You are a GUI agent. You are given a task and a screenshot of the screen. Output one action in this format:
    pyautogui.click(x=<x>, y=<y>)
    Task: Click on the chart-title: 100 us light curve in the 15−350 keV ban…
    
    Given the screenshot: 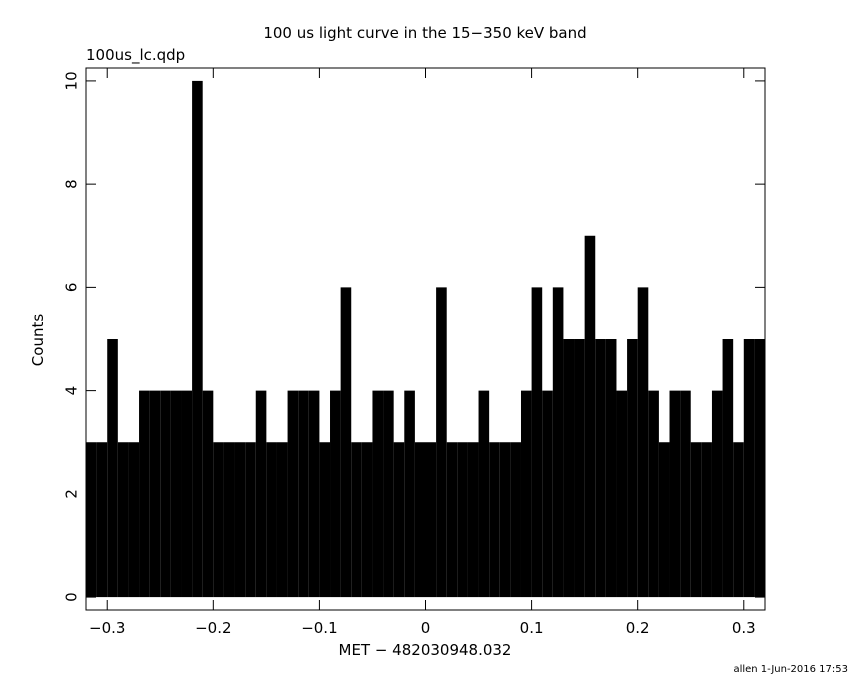 What is the action you would take?
    pyautogui.click(x=424, y=33)
    